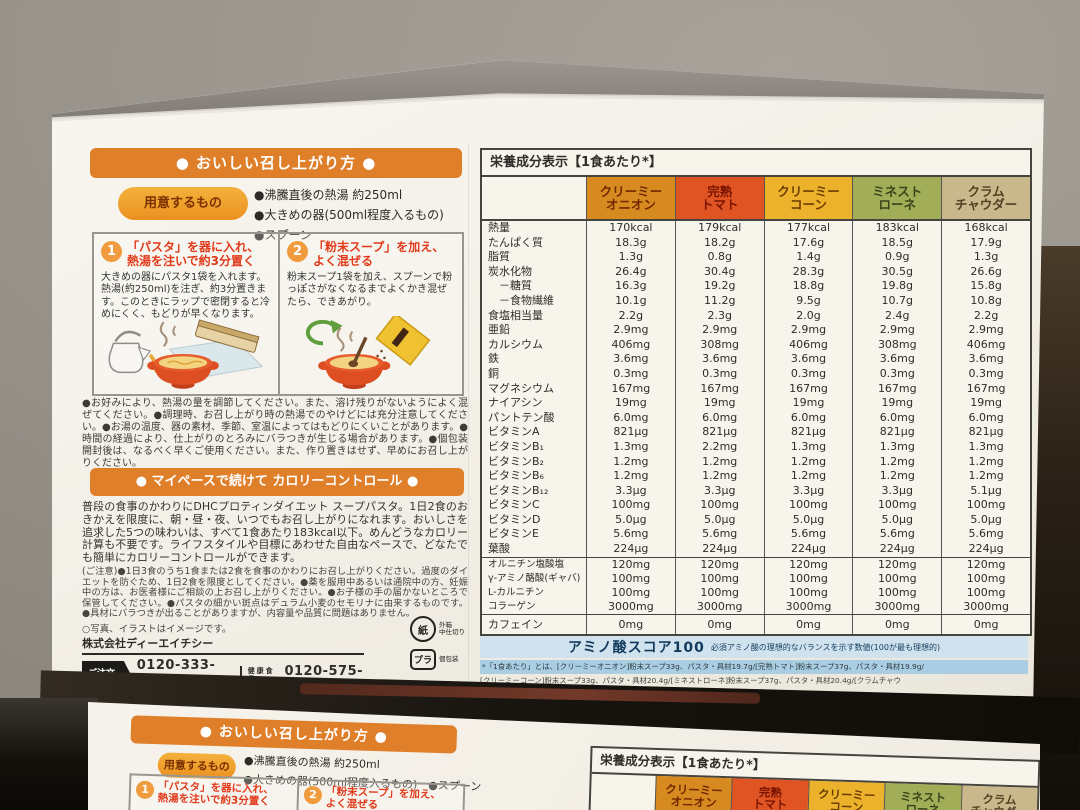 This screenshot has height=810, width=1080. I want to click on nutrient-label: ナイアシン, so click(515, 403).